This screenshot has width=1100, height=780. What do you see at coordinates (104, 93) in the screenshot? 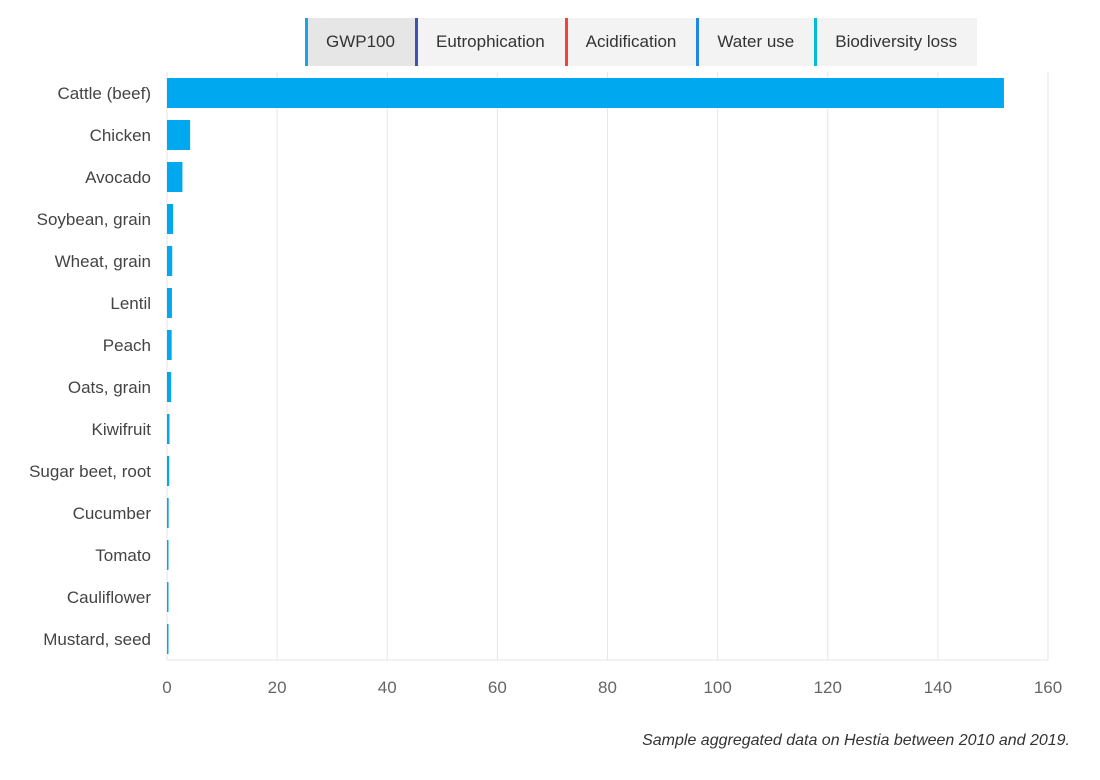
I see `category-label: Cattle (beef)` at bounding box center [104, 93].